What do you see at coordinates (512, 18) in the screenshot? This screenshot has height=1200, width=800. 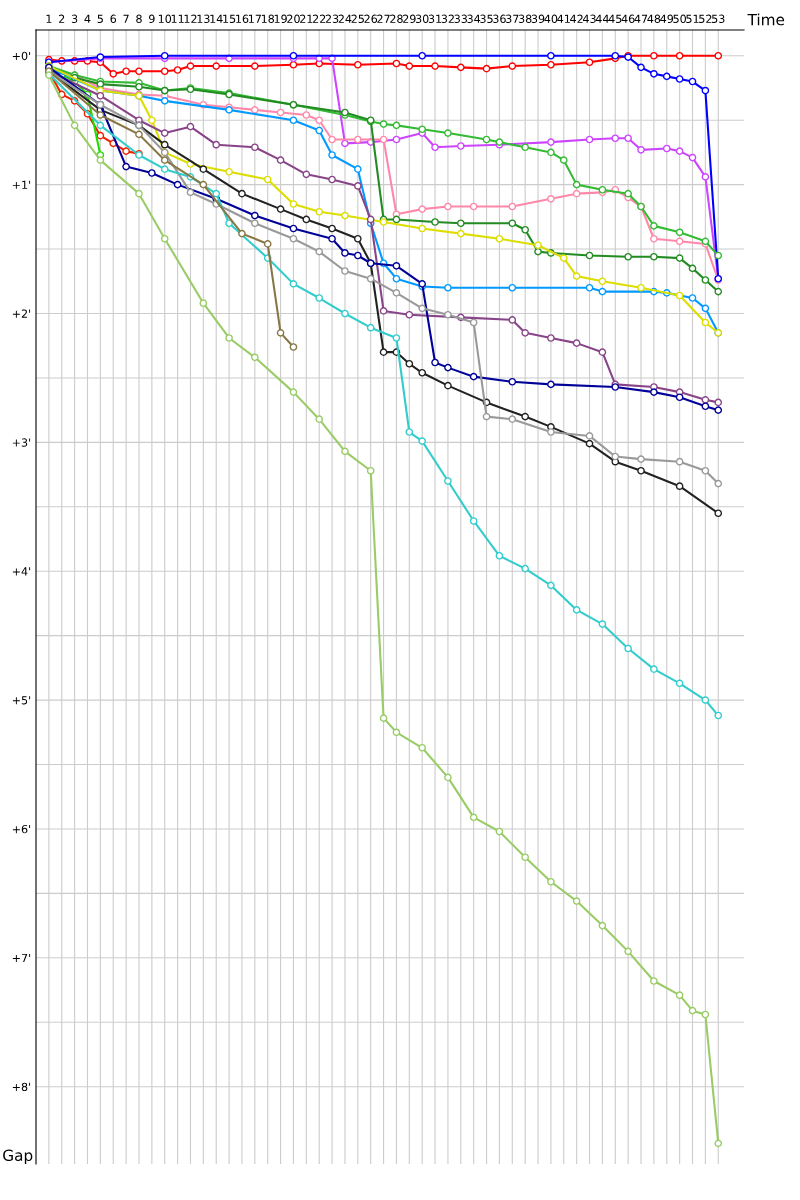 I see `x-tick-label: 37` at bounding box center [512, 18].